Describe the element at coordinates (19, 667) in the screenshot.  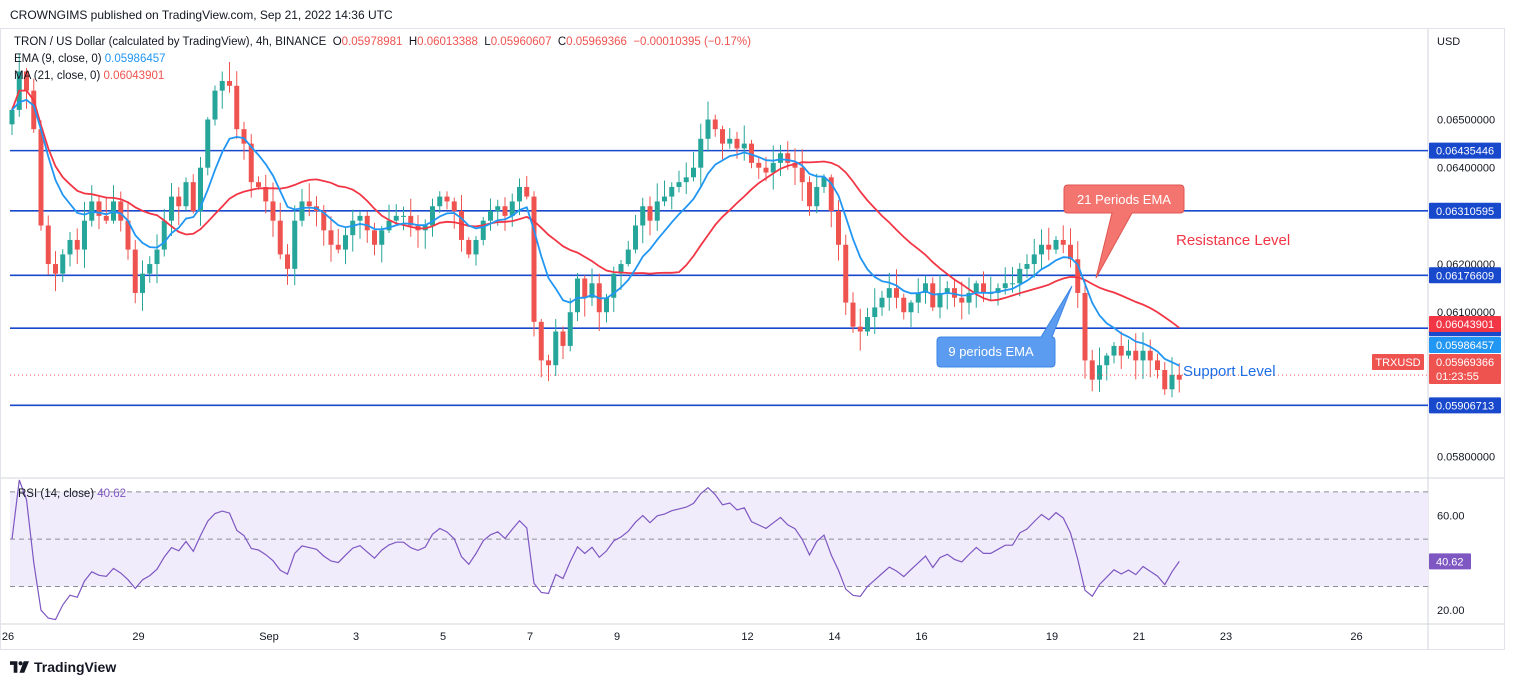
I see `tradingview-logo-icon` at that location.